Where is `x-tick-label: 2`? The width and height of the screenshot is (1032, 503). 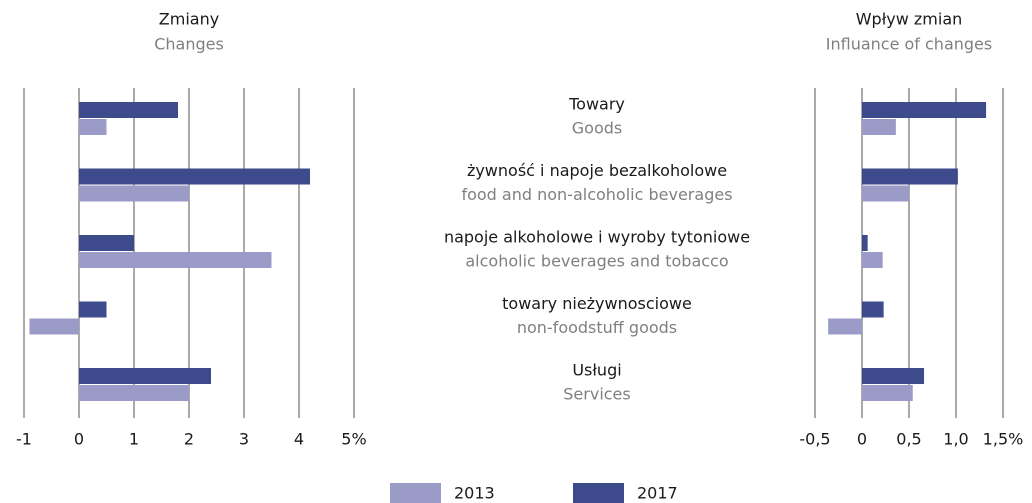
x-tick-label: 2 is located at coordinates (189, 439).